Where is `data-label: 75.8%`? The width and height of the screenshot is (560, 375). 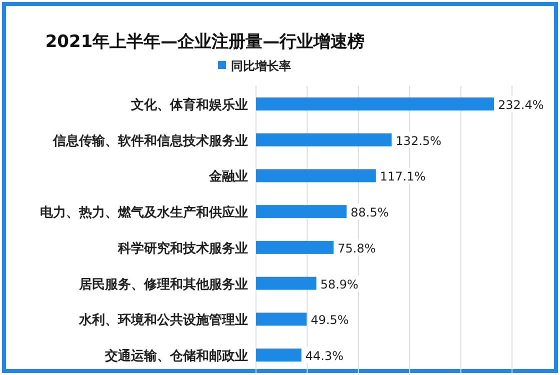 data-label: 75.8% is located at coordinates (357, 248).